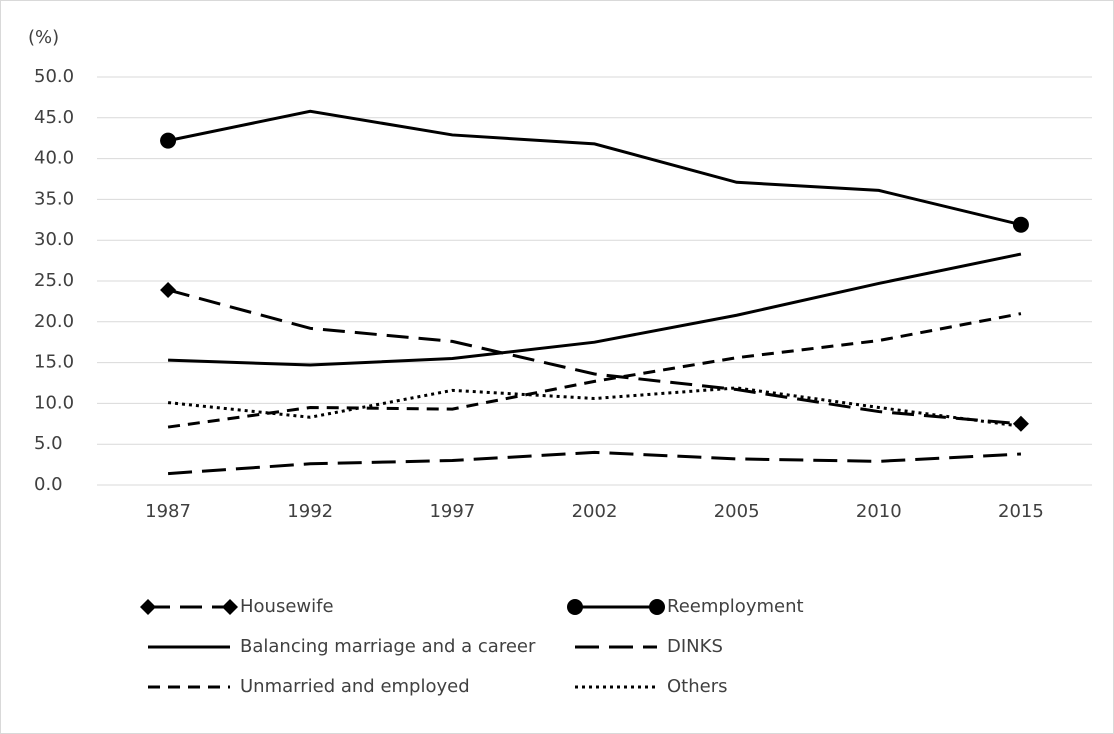  Describe the element at coordinates (879, 511) in the screenshot. I see `x-tick-label: 2010` at that location.